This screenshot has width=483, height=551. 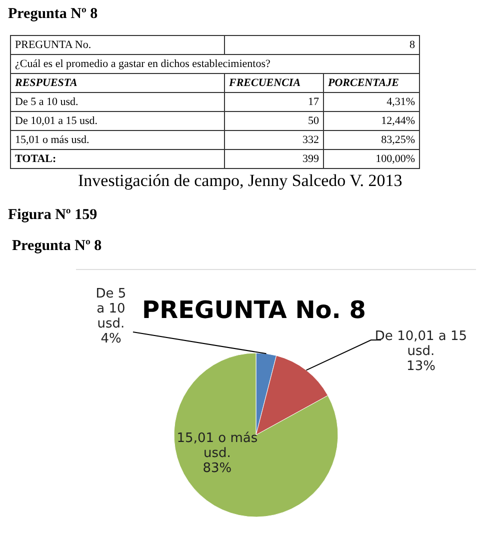 I want to click on text: 50, so click(x=274, y=121).